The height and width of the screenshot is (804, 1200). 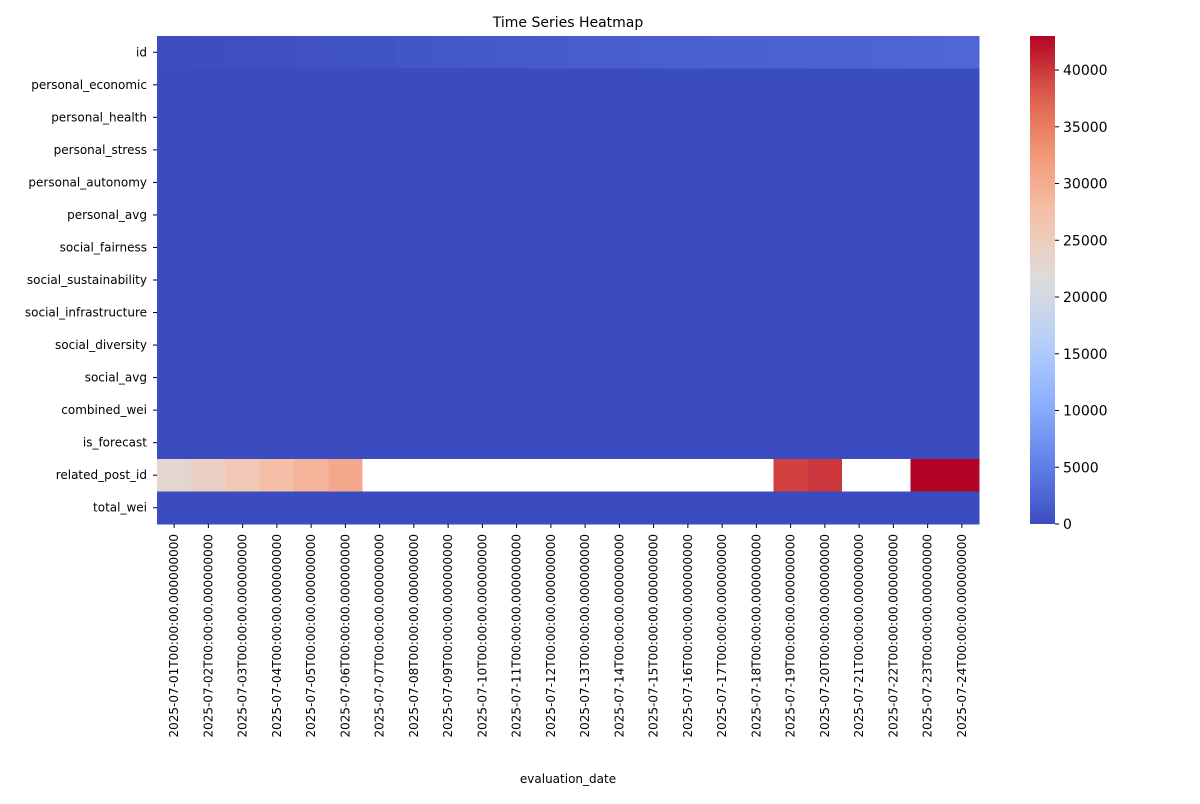 What do you see at coordinates (859, 636) in the screenshot?
I see `x-tick-label: 2025-07-21T00:00:00.000000000` at bounding box center [859, 636].